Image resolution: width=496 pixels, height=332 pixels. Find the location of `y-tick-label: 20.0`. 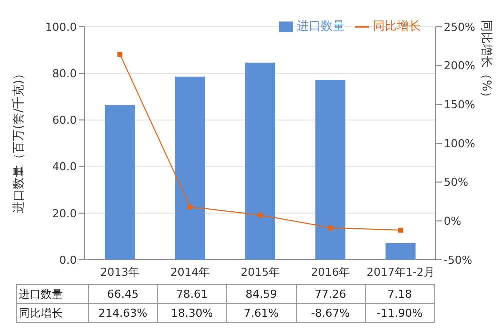

y-tick-label: 20.0 is located at coordinates (64, 213).